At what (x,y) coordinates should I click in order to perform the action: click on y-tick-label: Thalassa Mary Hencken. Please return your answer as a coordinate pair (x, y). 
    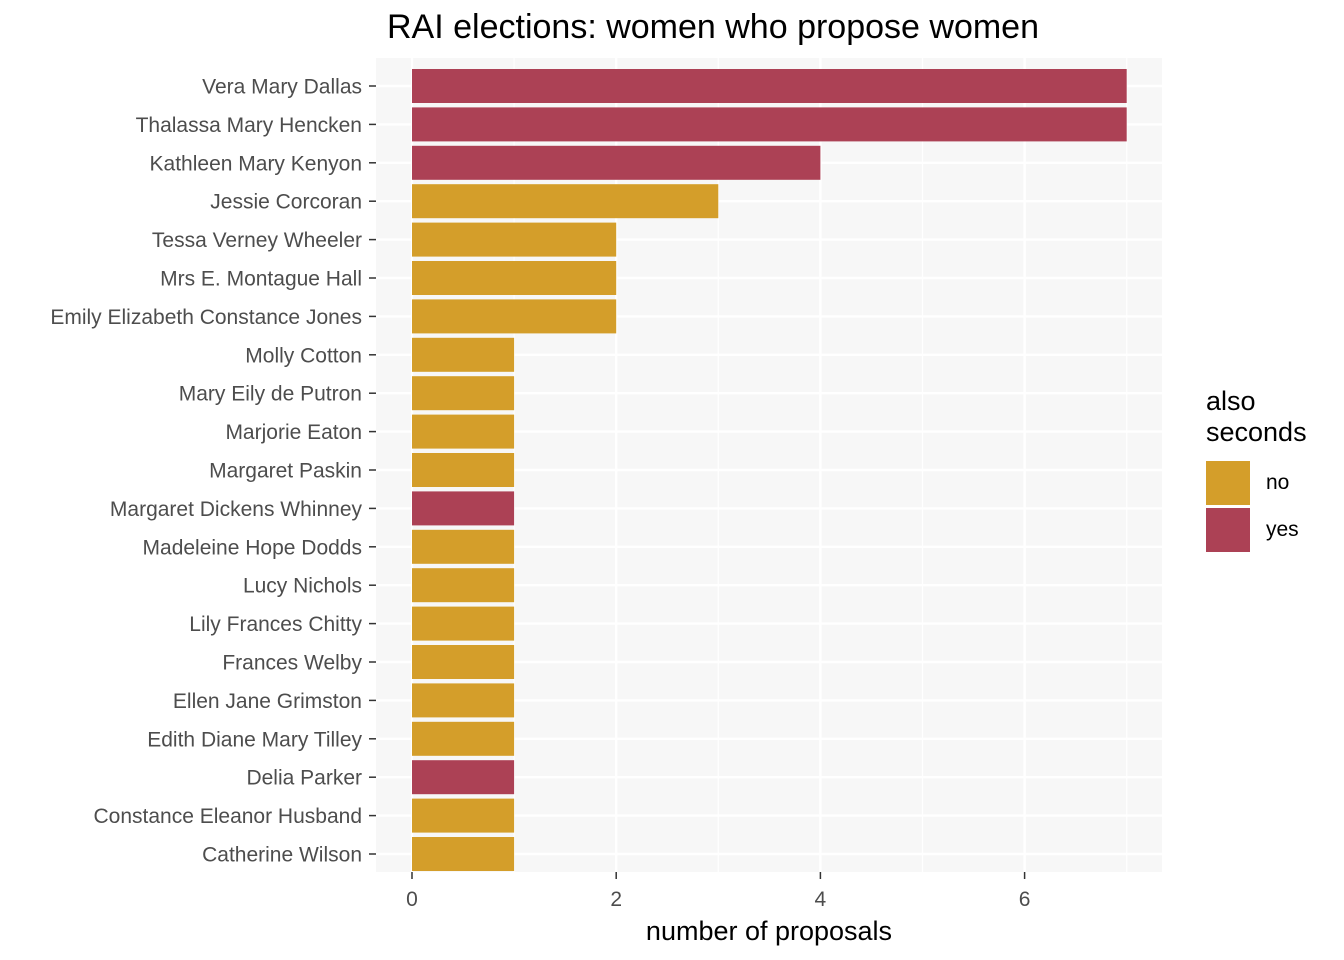
    Looking at the image, I should click on (249, 125).